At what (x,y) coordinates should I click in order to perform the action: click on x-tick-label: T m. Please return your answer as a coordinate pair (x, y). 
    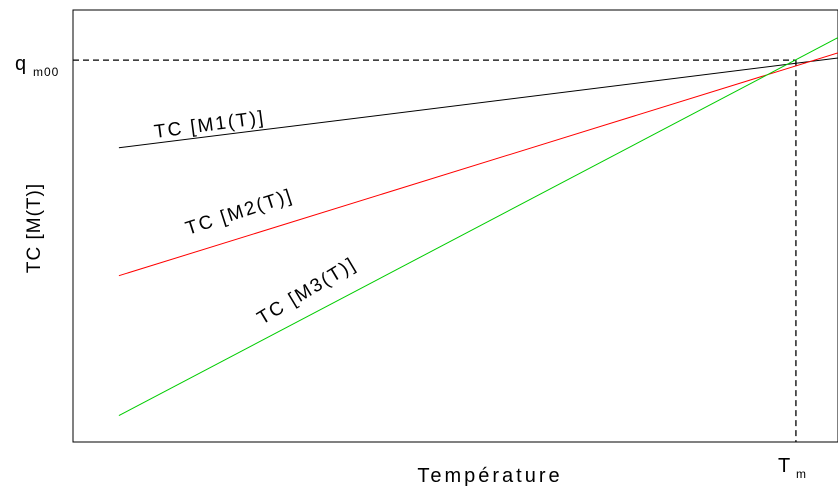
    Looking at the image, I should click on (792, 468).